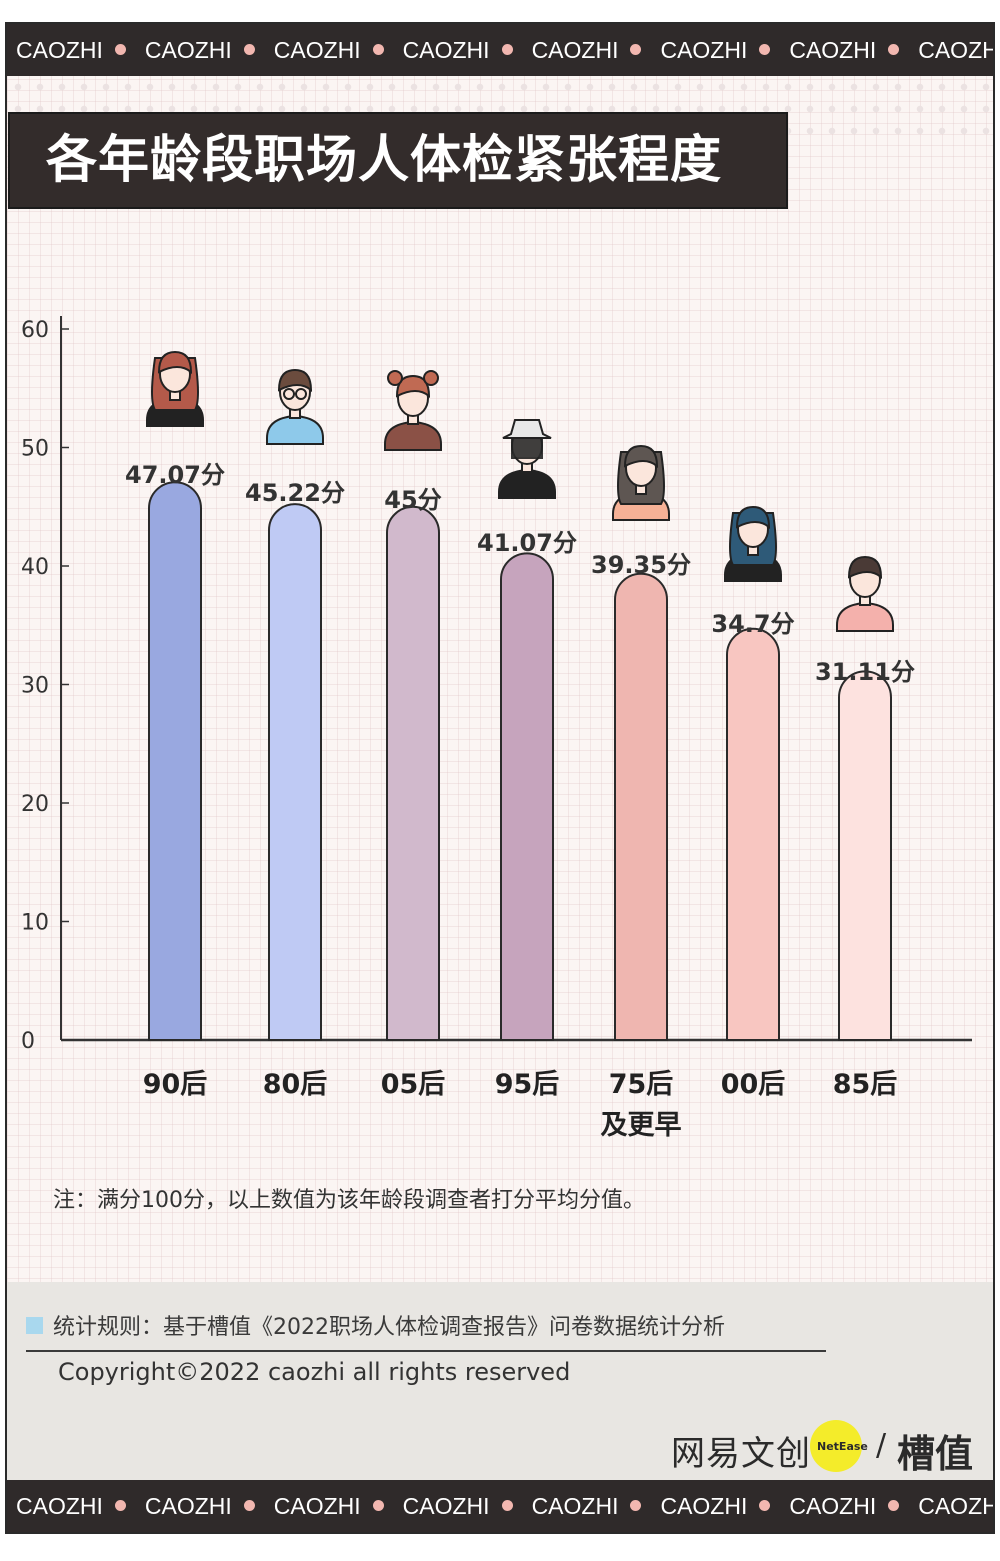 The height and width of the screenshot is (1561, 1000). Describe the element at coordinates (35, 449) in the screenshot. I see `y-tick-label: 50` at that location.